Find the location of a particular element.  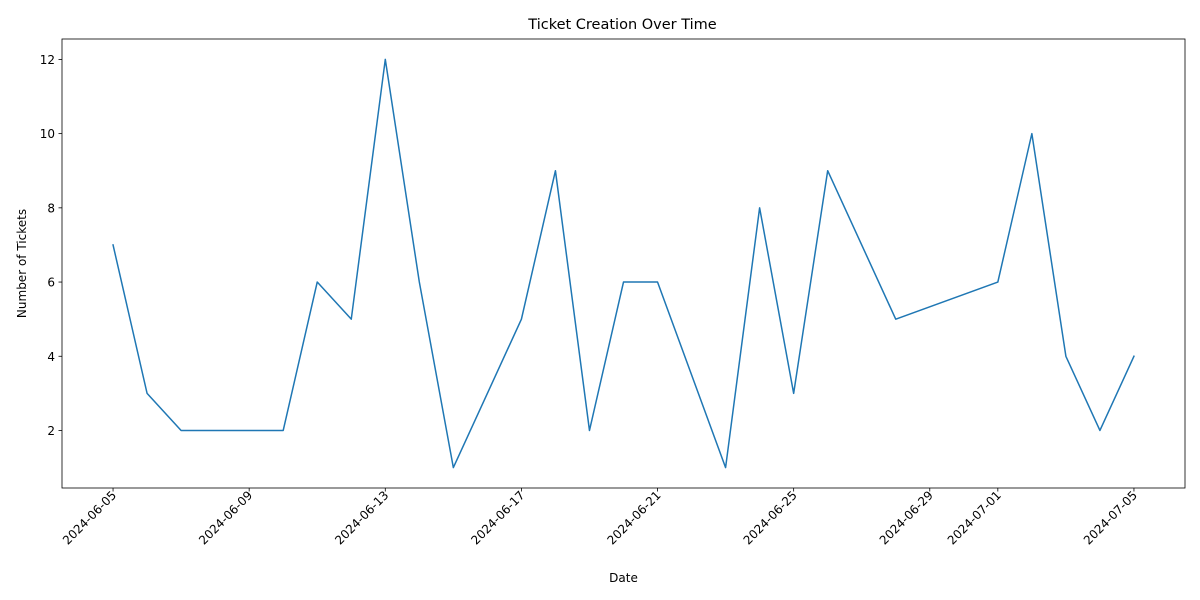

y-tick-label: 12 is located at coordinates (47, 60).